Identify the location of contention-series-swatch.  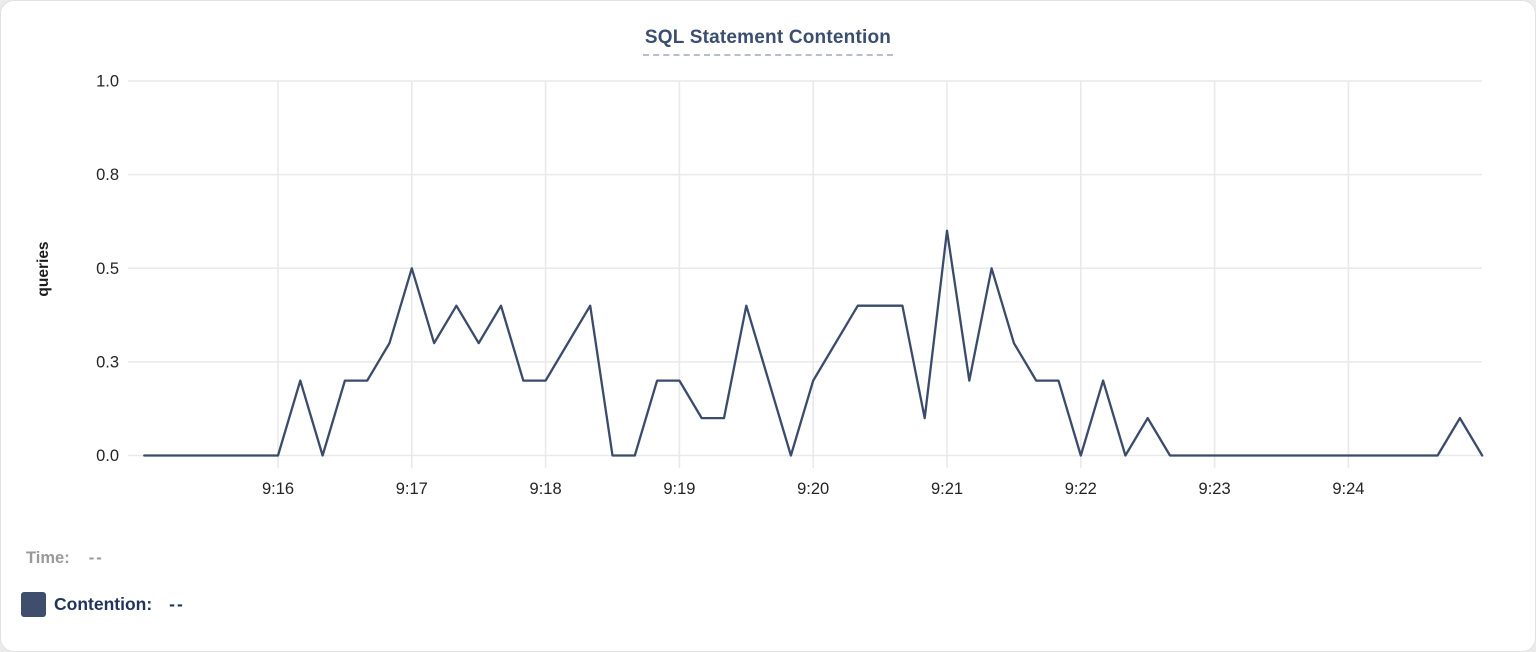
(33, 604).